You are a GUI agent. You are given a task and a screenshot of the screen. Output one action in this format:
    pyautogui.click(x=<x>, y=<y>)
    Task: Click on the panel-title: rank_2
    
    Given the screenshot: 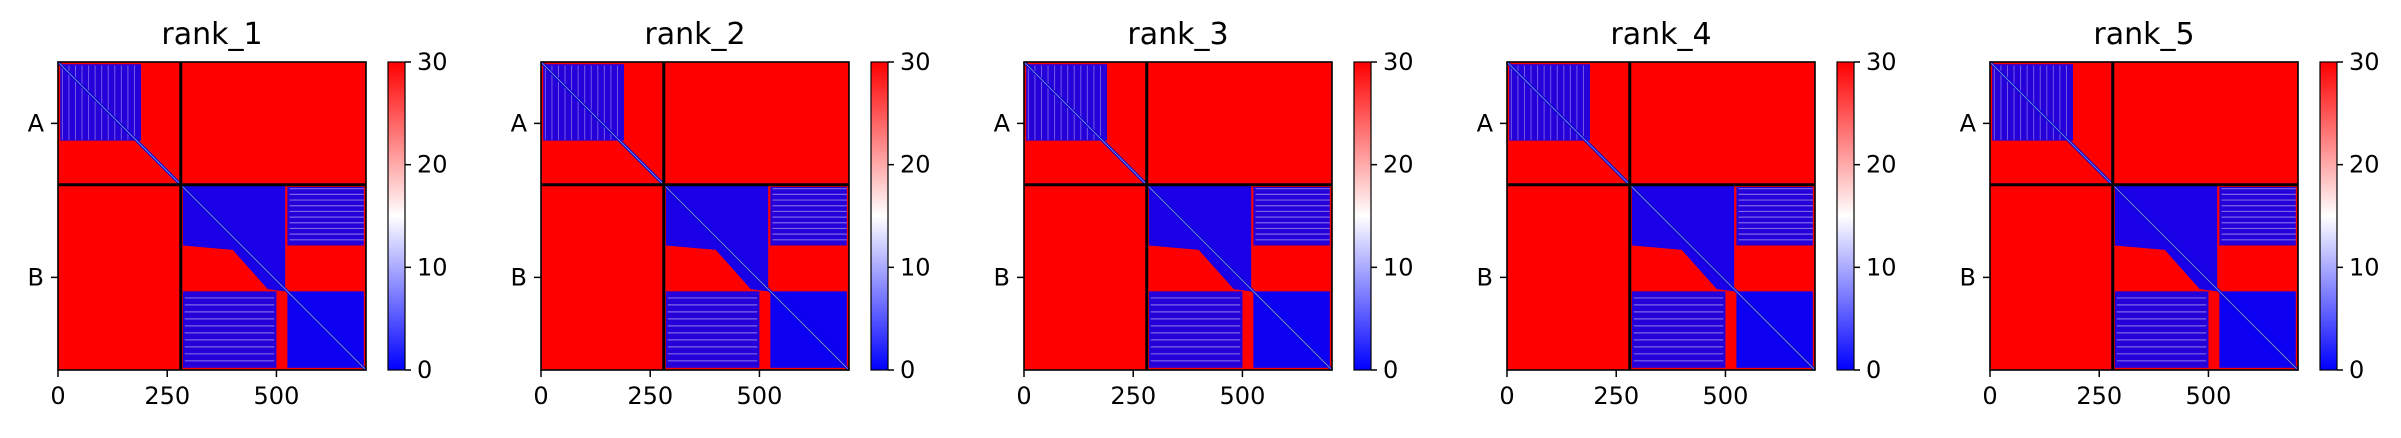 What is the action you would take?
    pyautogui.click(x=694, y=34)
    